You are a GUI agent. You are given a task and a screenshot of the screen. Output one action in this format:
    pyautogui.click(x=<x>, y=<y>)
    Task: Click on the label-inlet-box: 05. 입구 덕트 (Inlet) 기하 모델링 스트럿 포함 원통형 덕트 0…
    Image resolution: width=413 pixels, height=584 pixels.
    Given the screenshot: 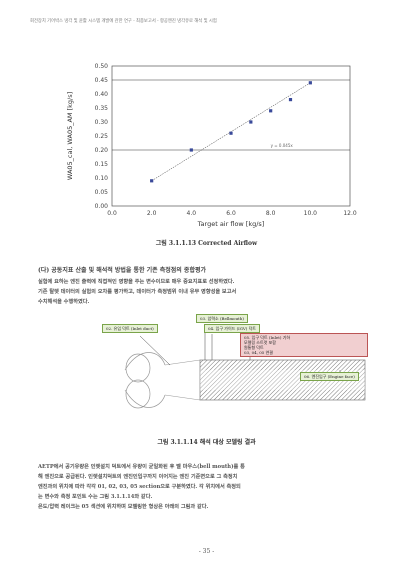 What is the action you would take?
    pyautogui.click(x=304, y=345)
    